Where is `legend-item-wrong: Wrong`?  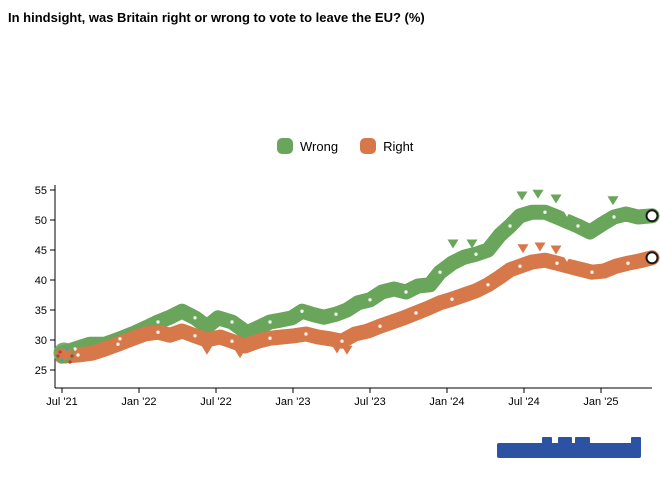 legend-item-wrong: Wrong is located at coordinates (307, 146).